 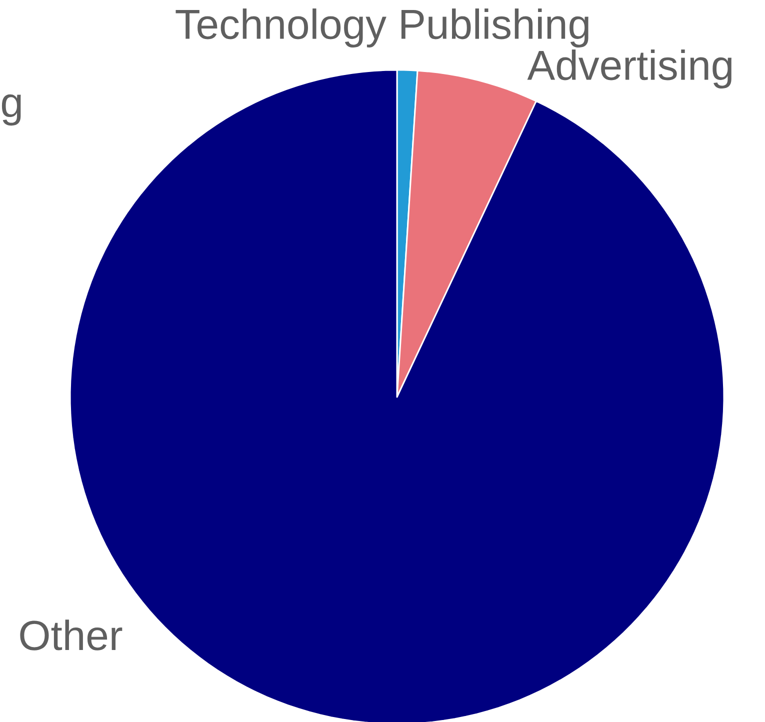 I want to click on text: g, so click(x=11, y=110).